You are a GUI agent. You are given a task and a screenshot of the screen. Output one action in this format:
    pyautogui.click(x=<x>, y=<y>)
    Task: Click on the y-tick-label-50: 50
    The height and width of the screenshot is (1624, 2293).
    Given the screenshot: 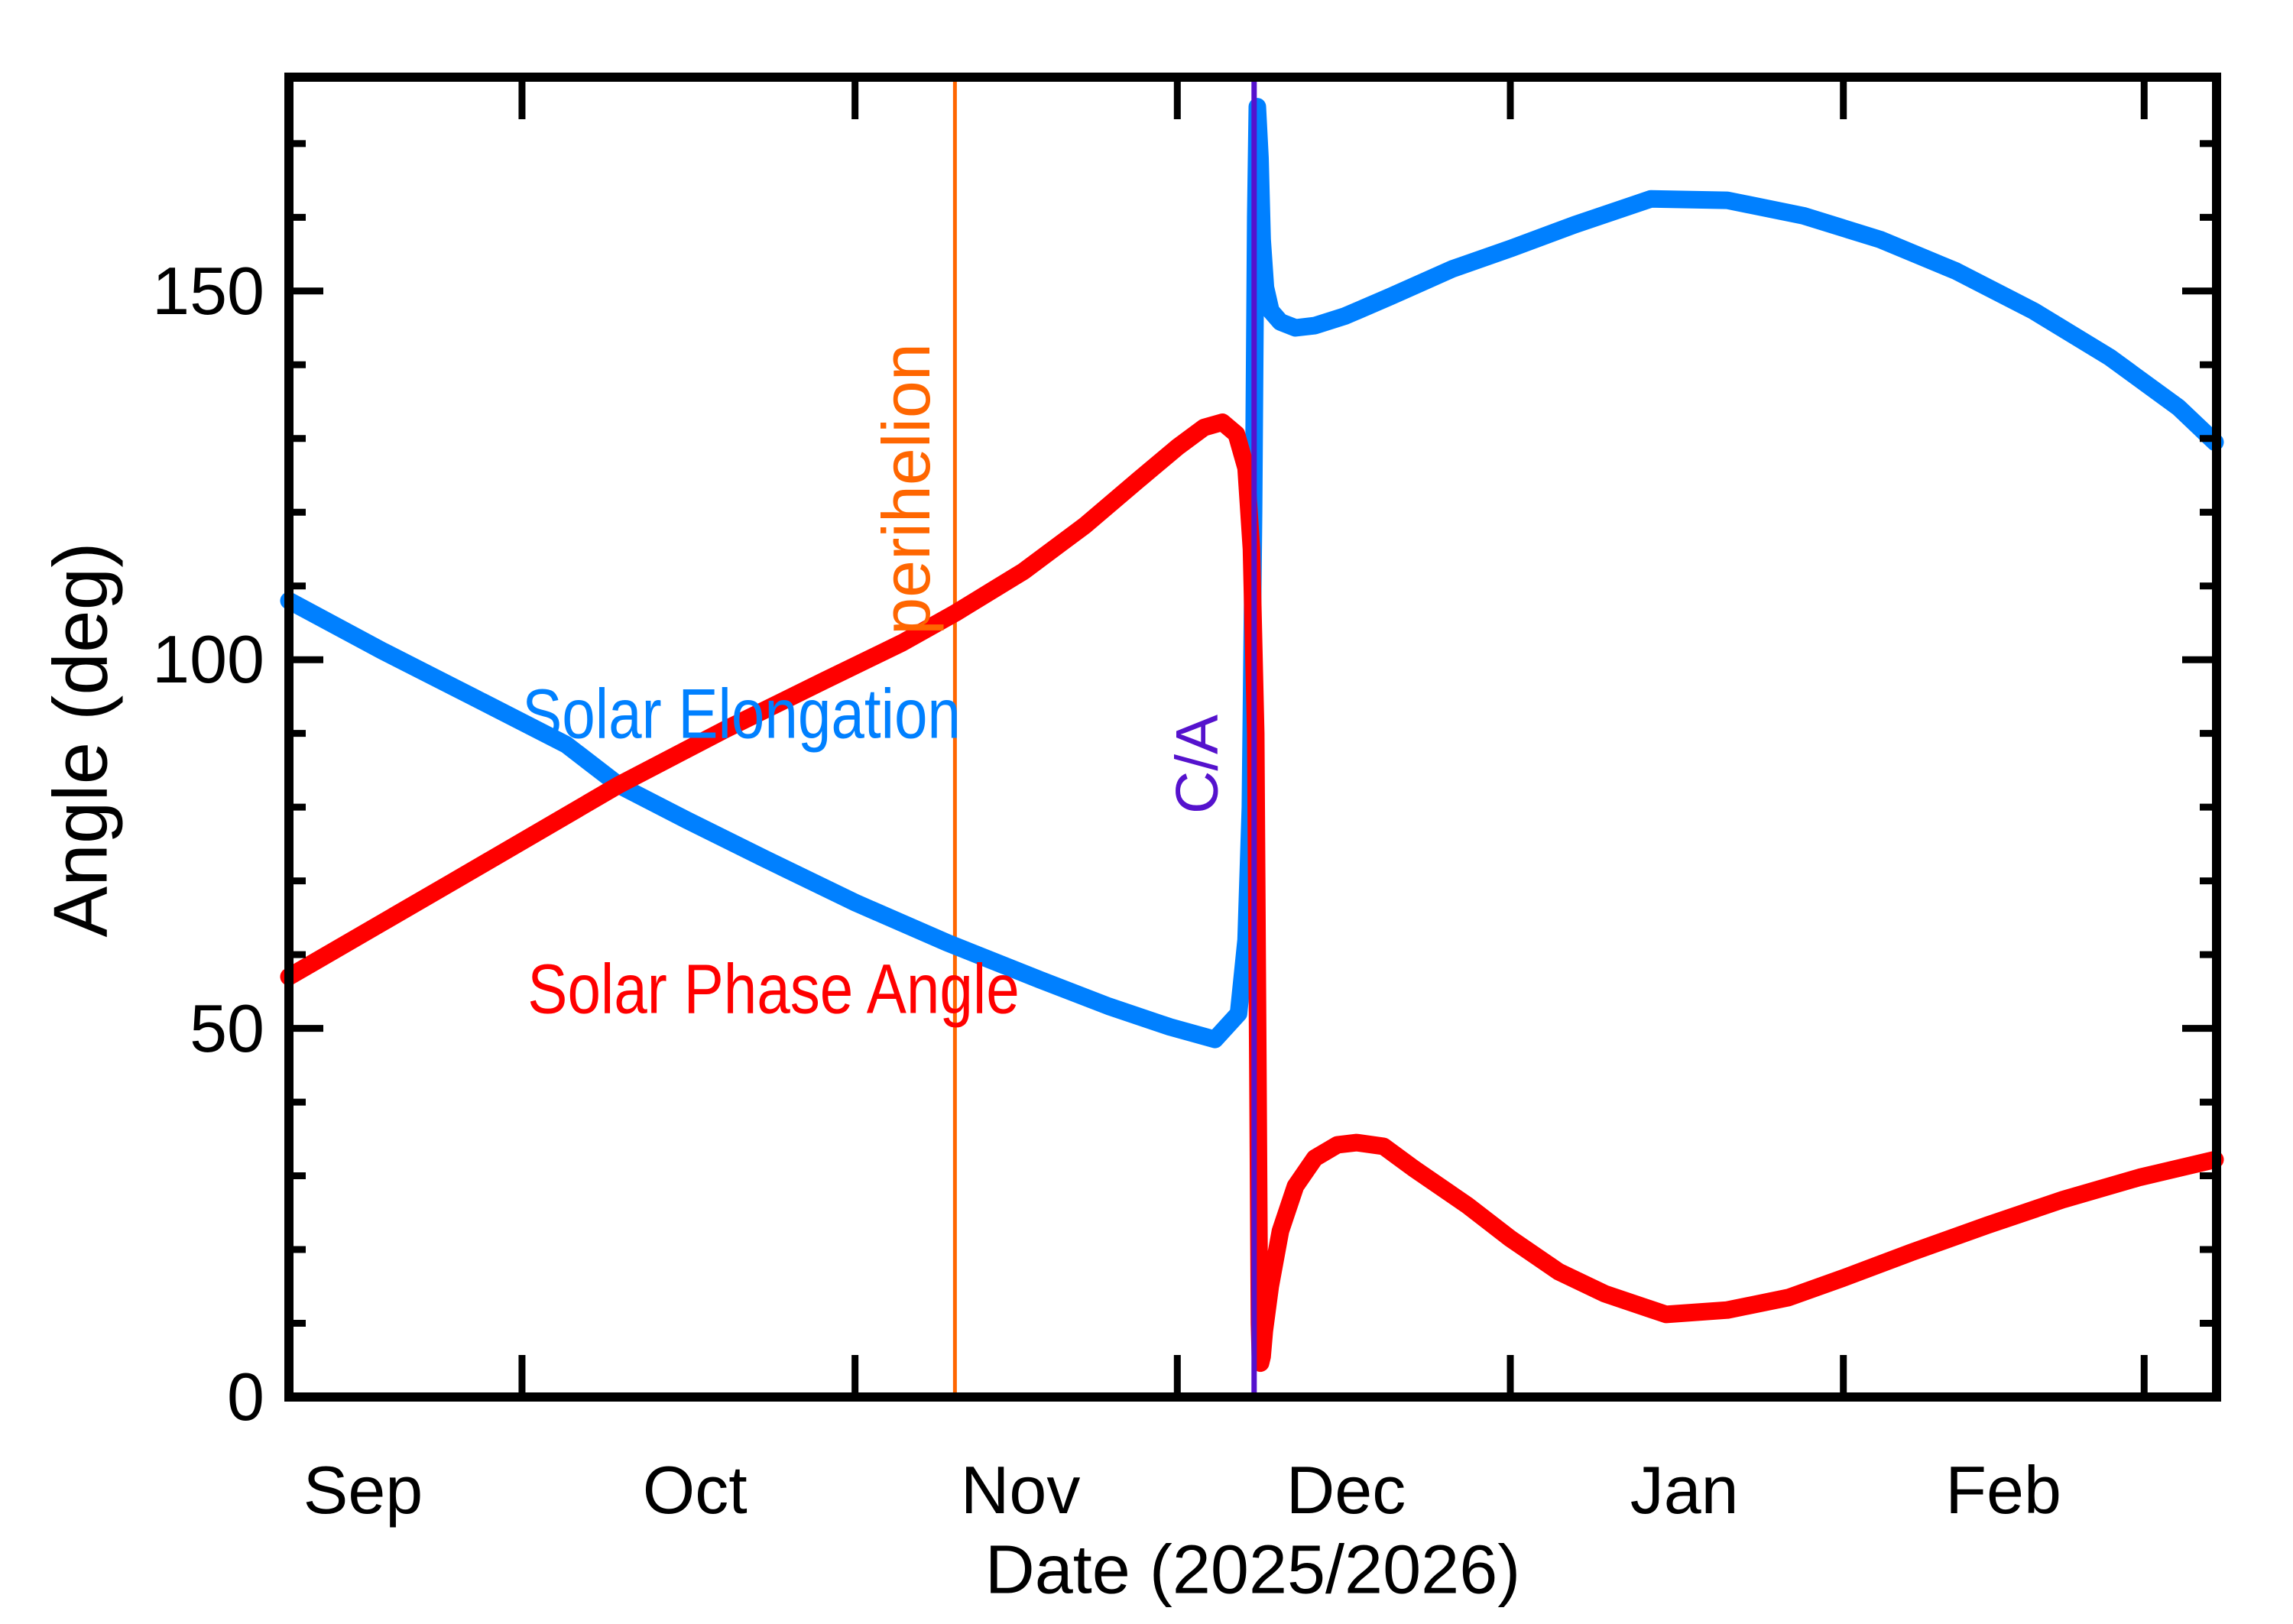 What is the action you would take?
    pyautogui.click(x=227, y=1028)
    